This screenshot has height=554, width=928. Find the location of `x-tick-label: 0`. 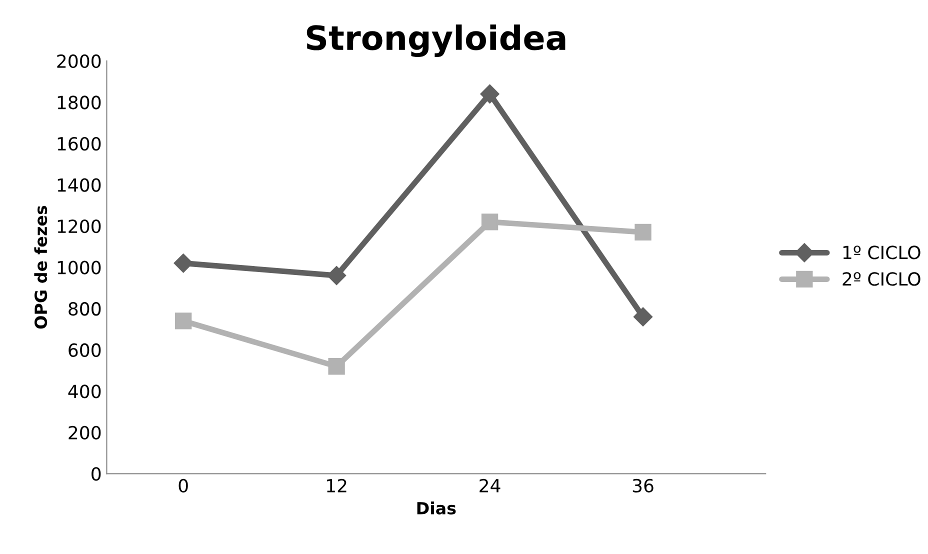

x-tick-label: 0 is located at coordinates (183, 485).